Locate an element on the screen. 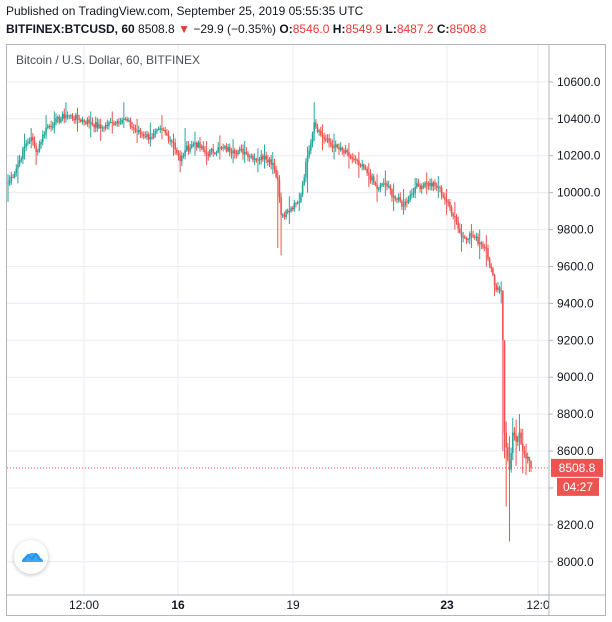 This screenshot has height=622, width=612. y-tick-label: 10200.0 is located at coordinates (579, 156).